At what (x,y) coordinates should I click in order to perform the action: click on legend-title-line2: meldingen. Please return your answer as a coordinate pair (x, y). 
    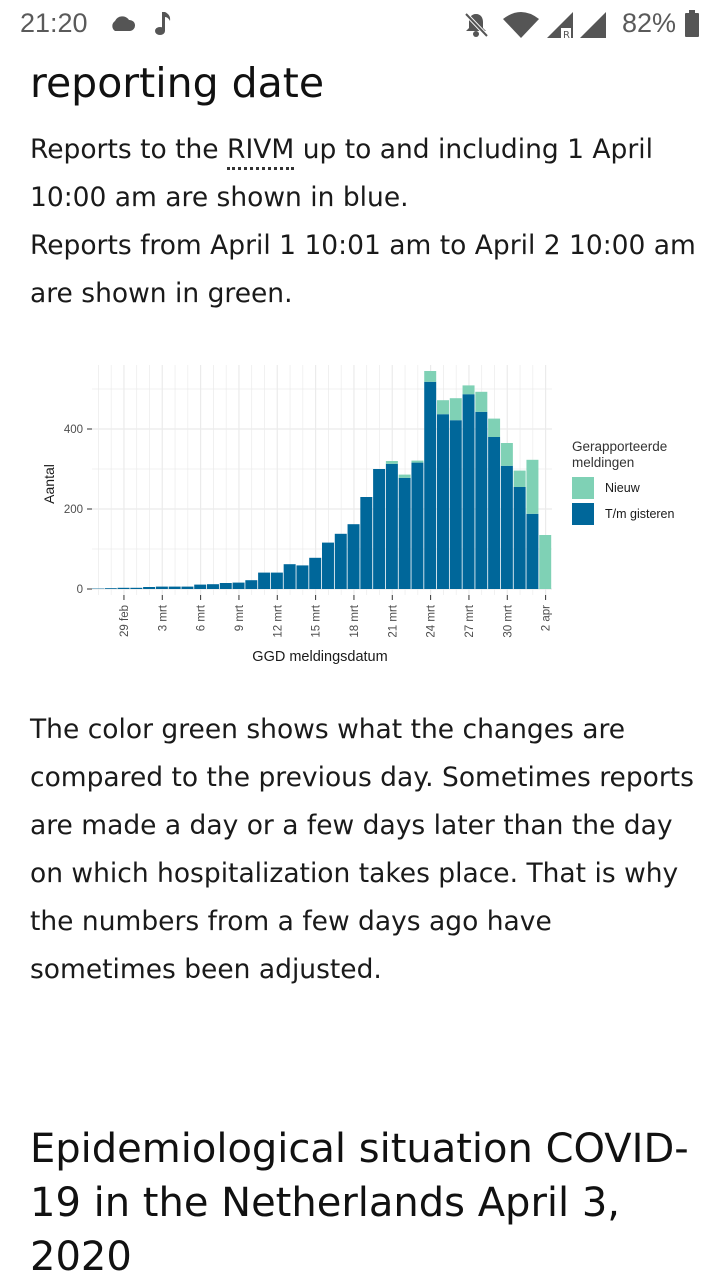
    Looking at the image, I should click on (603, 462).